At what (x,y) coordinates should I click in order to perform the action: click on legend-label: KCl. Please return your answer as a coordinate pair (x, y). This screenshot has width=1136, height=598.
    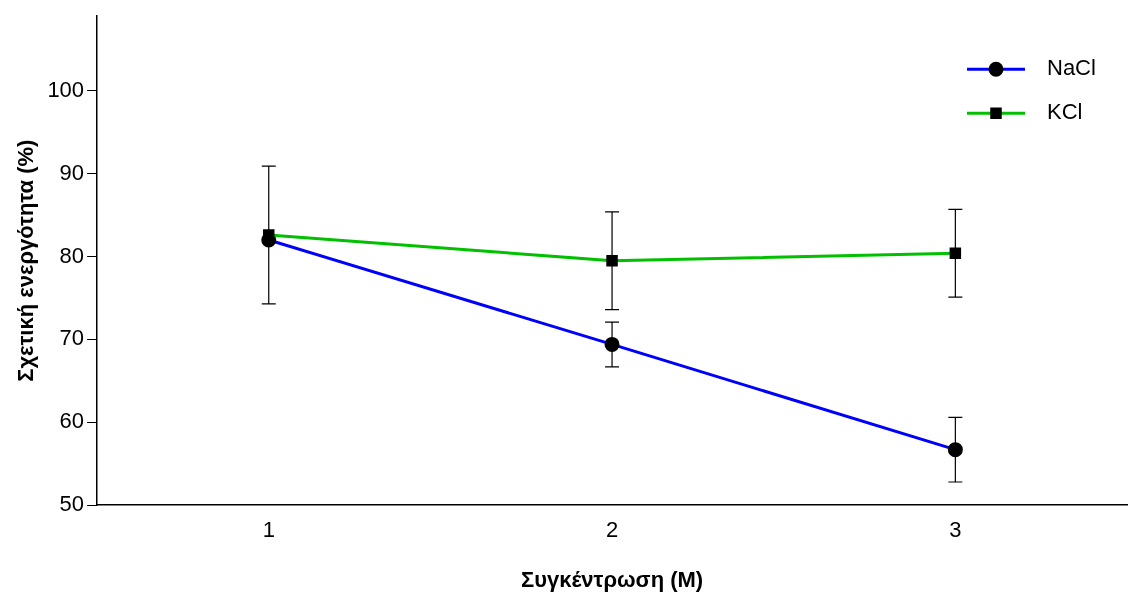
    Looking at the image, I should click on (1065, 112).